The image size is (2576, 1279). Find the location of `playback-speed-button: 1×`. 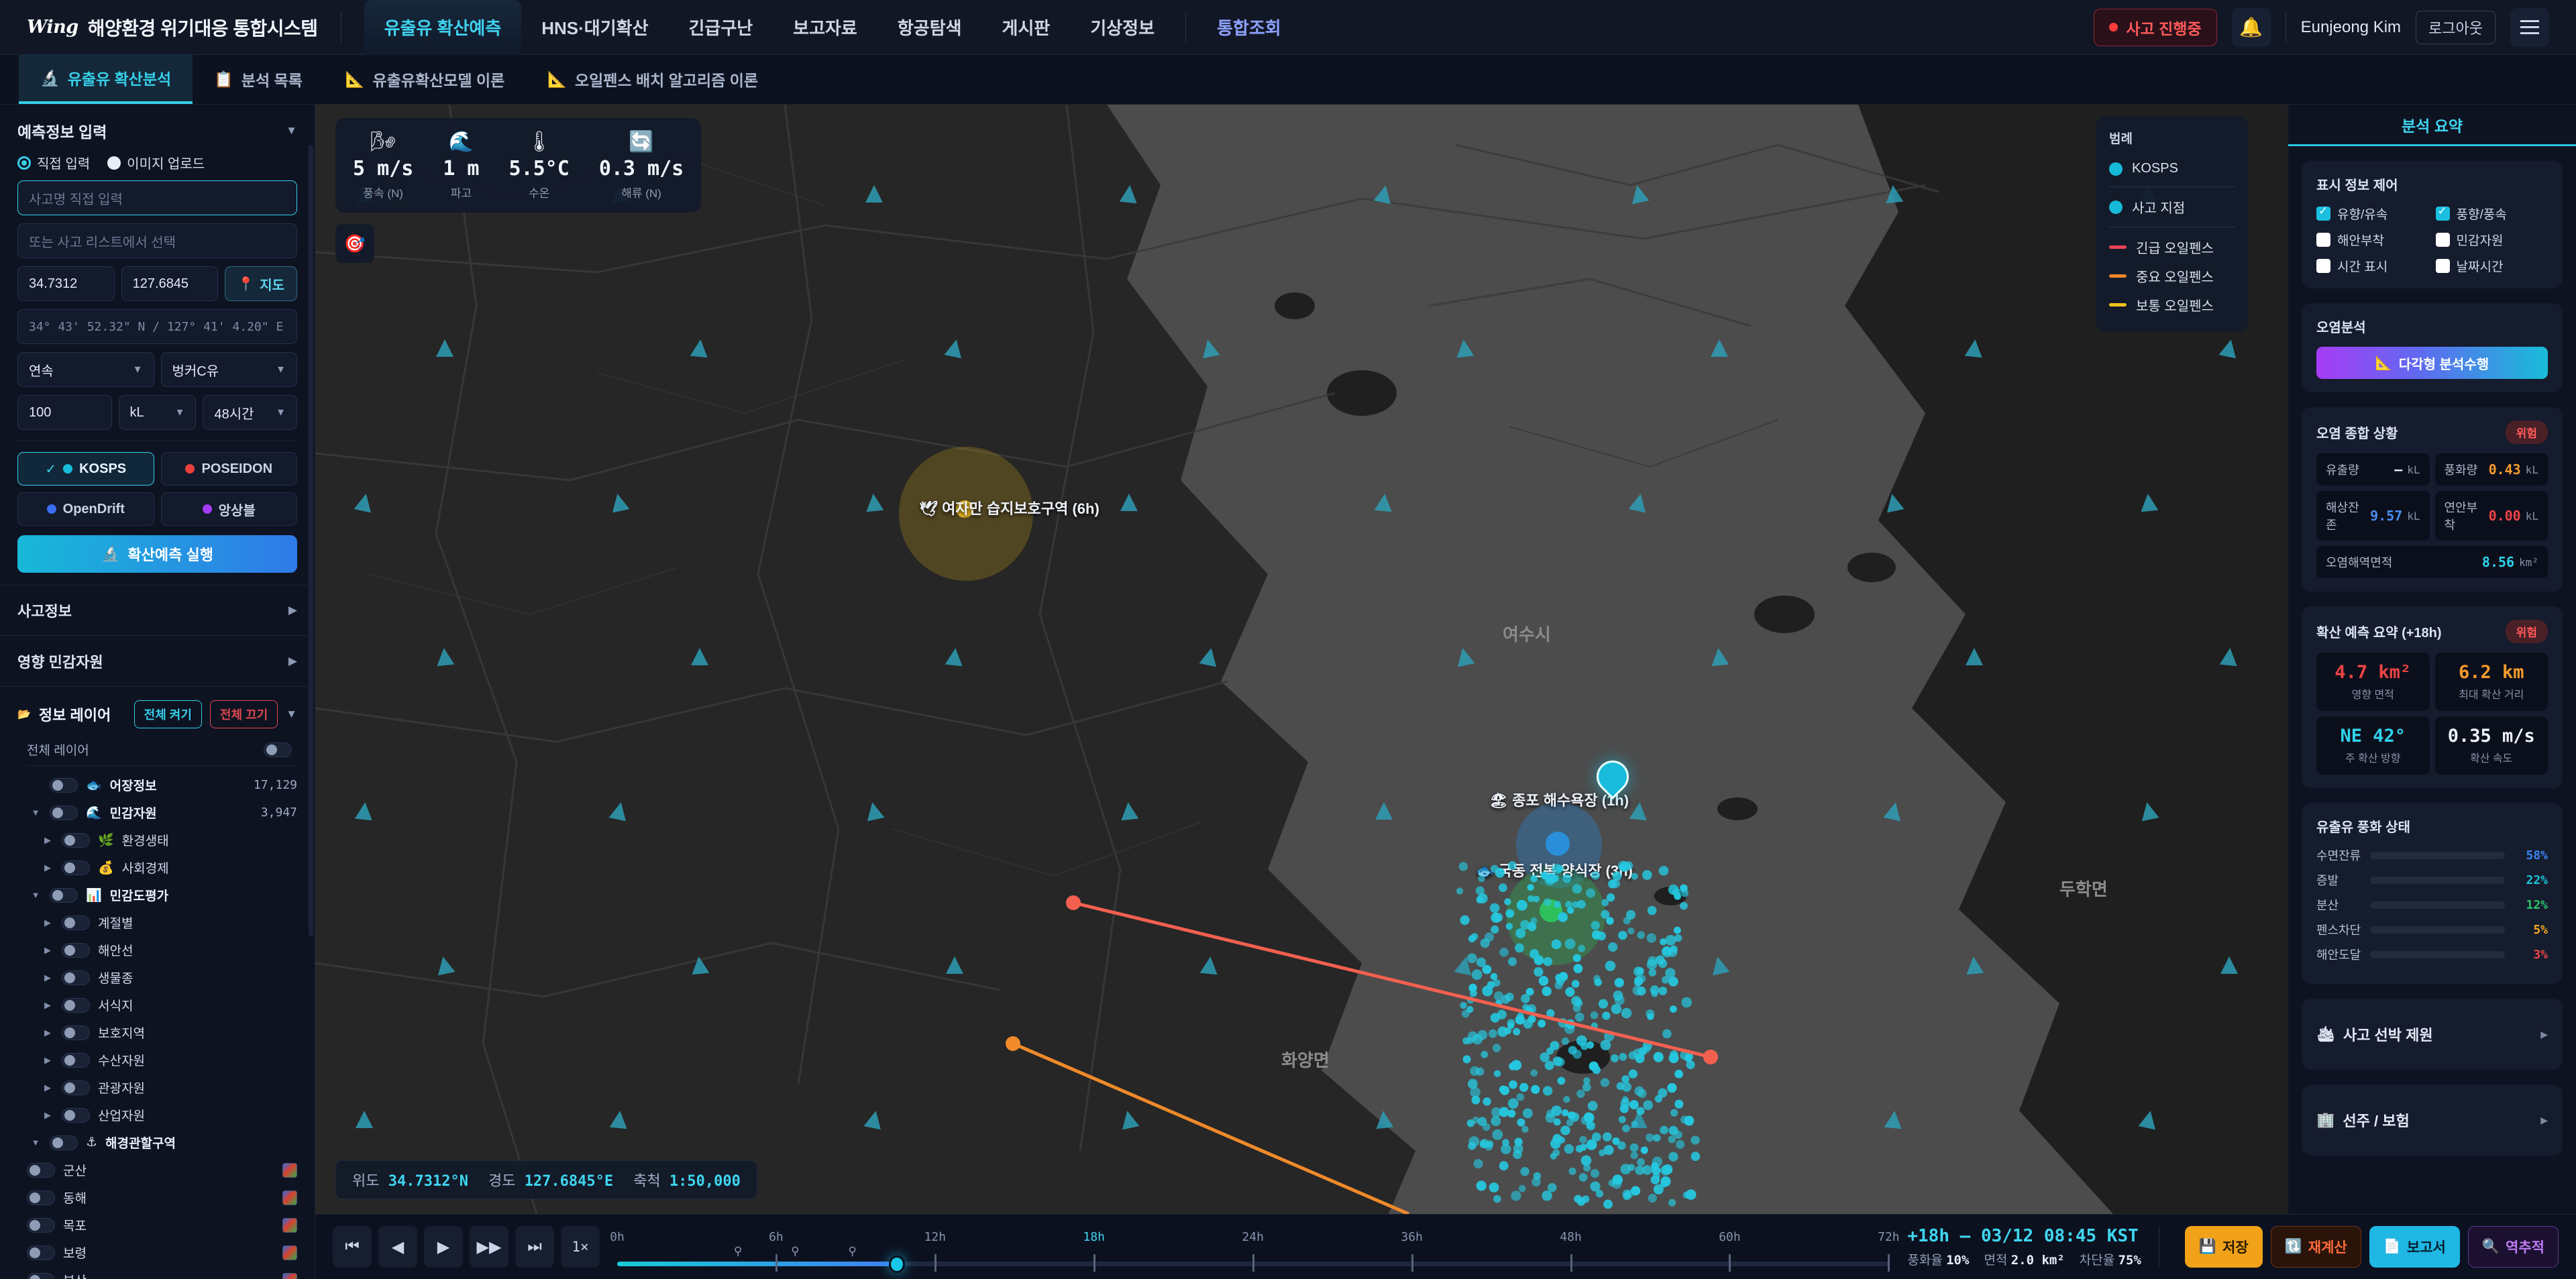

playback-speed-button: 1× is located at coordinates (580, 1247).